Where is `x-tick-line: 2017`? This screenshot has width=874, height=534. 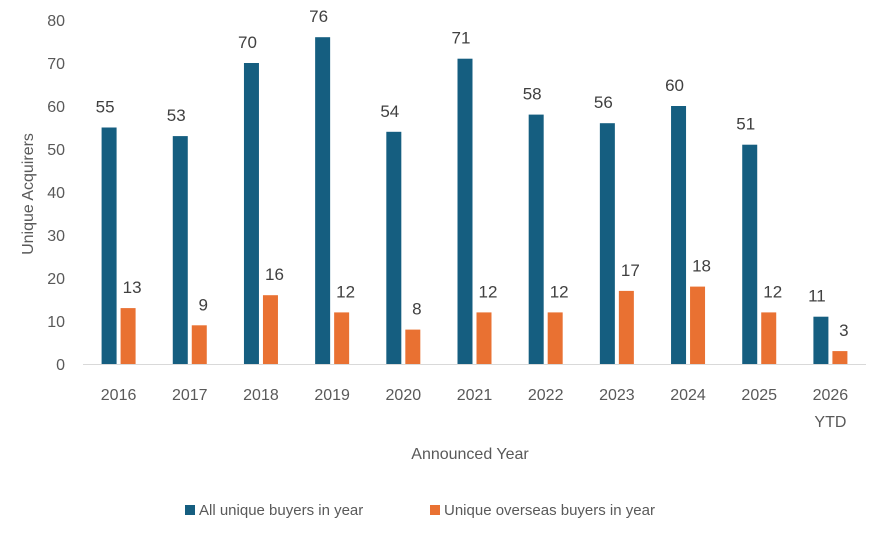 x-tick-line: 2017 is located at coordinates (190, 395).